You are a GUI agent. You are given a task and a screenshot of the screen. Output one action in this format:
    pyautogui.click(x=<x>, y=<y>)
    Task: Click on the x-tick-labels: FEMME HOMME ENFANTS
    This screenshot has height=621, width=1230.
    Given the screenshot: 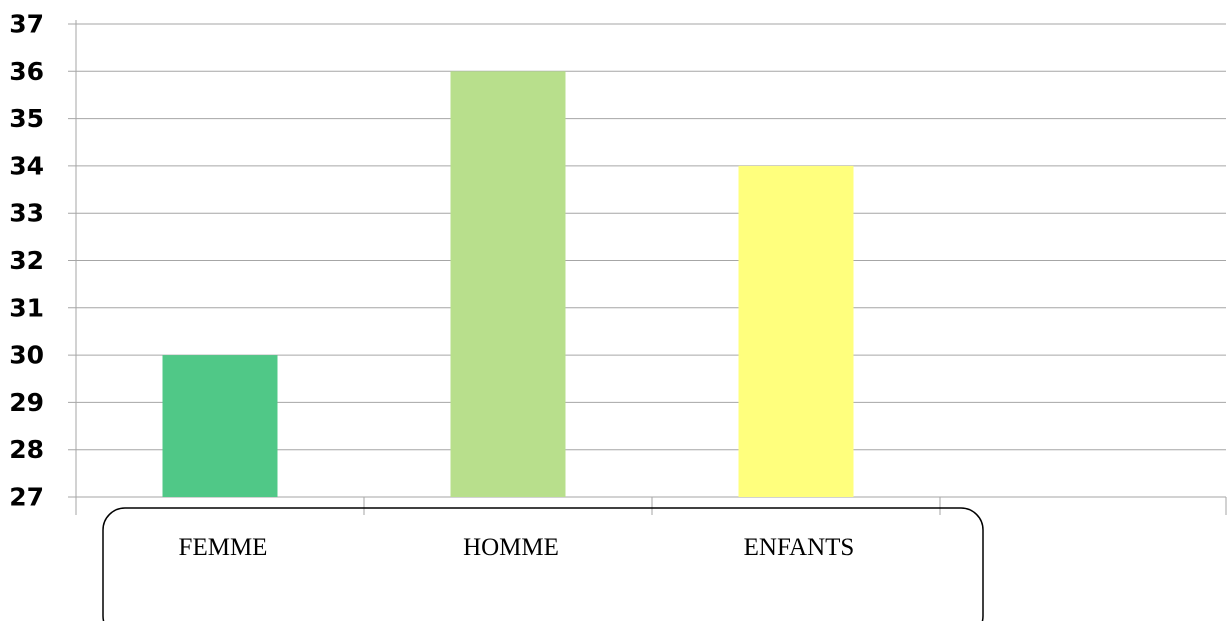 What is the action you would take?
    pyautogui.click(x=517, y=547)
    